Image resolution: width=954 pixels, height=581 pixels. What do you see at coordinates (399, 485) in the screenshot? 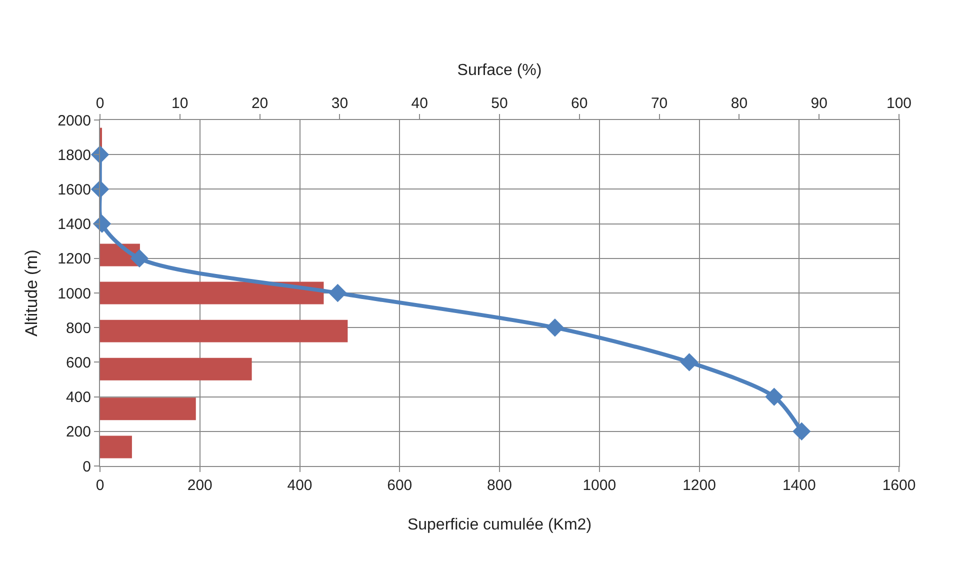
I see `x-tick-label: 600` at bounding box center [399, 485].